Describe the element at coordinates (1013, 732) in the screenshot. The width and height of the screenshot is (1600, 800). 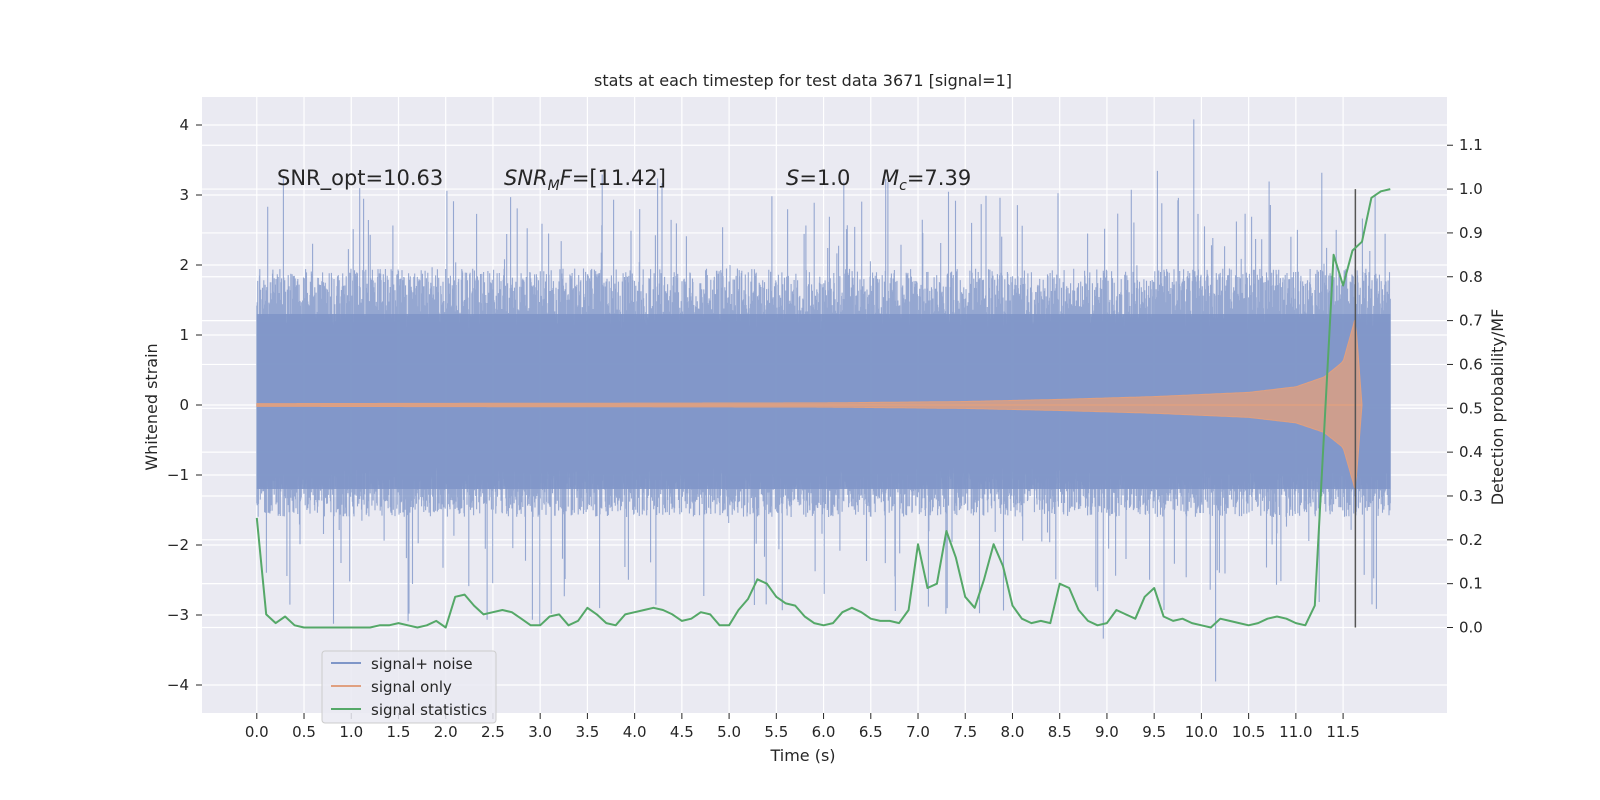
I see `x-tick-label: 8.0` at that location.